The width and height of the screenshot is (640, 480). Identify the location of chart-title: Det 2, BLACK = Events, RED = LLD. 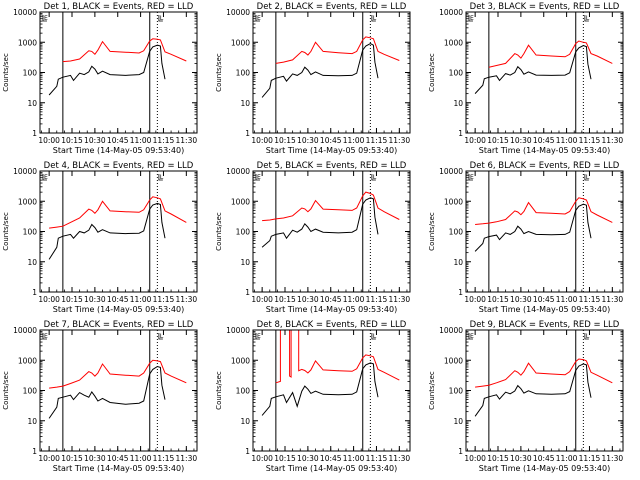
(332, 7).